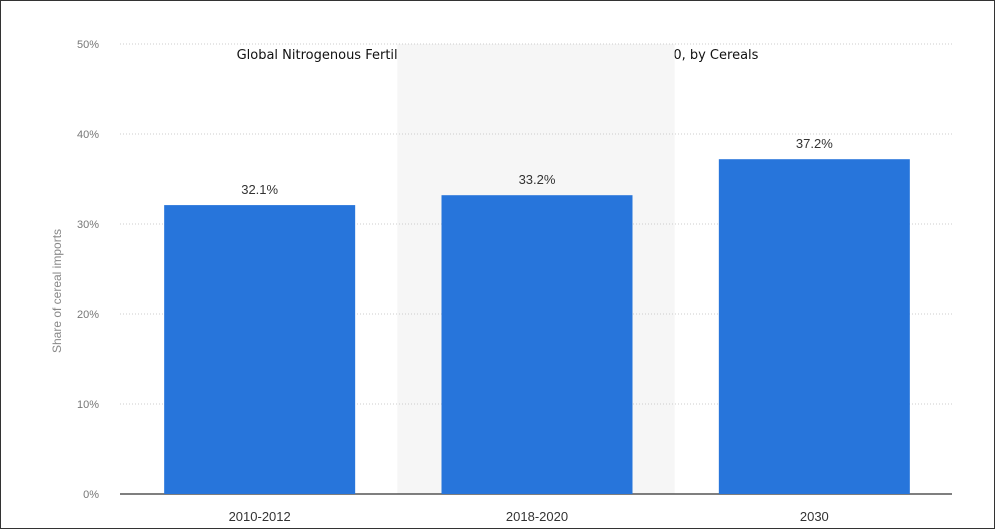 The width and height of the screenshot is (995, 529). I want to click on y-tick-label: 40%, so click(88, 135).